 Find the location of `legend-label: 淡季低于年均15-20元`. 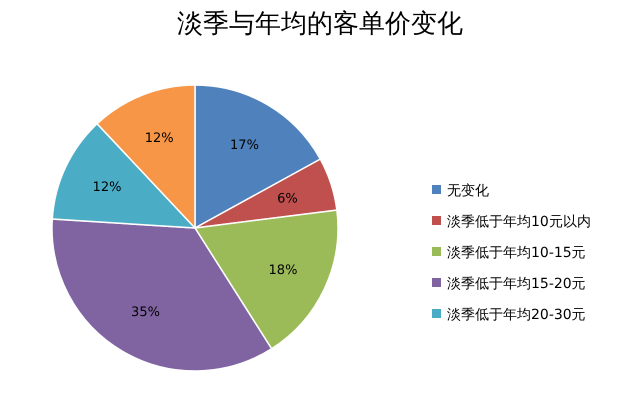

legend-label: 淡季低于年均15-20元 is located at coordinates (516, 284).